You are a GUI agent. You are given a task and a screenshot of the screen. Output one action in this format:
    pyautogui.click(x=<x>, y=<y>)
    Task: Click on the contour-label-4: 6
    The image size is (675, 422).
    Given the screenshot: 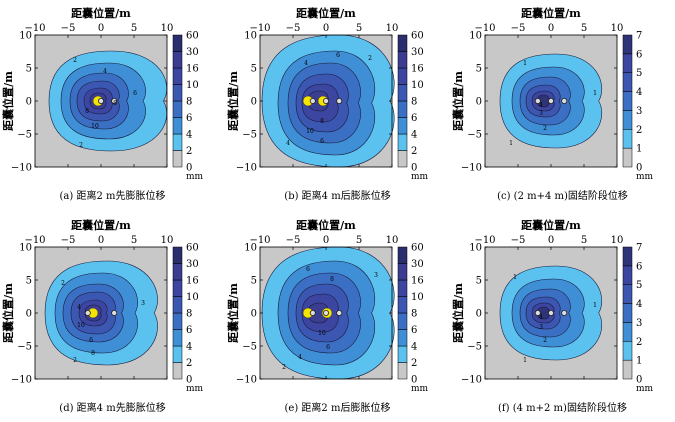 What is the action you would take?
    pyautogui.click(x=91, y=340)
    